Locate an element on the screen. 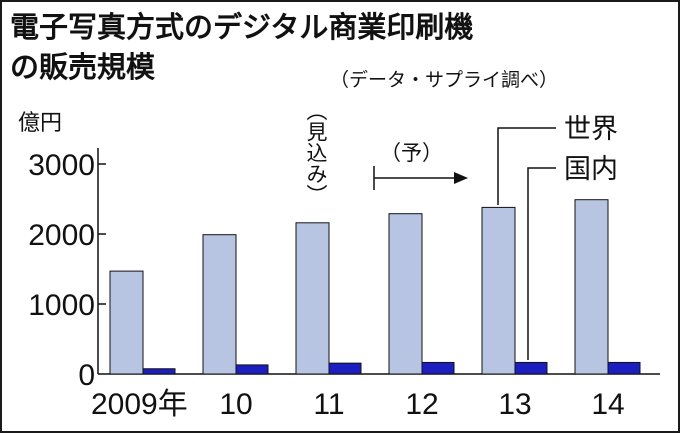  y-tick-label-0: 0 is located at coordinates (86, 375).